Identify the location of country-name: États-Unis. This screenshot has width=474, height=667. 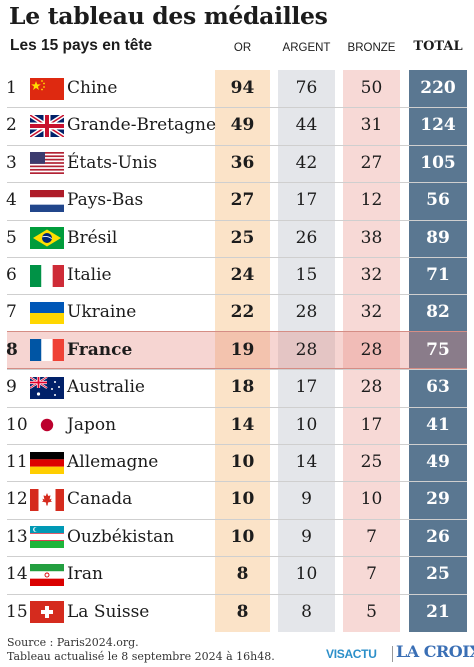
(112, 162).